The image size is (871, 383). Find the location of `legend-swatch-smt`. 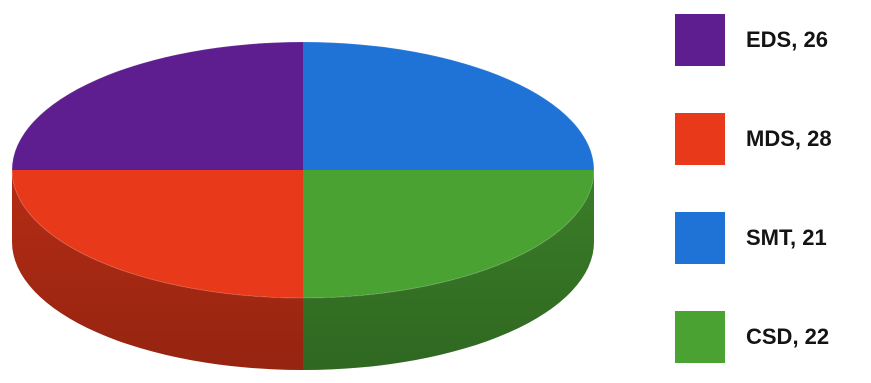

legend-swatch-smt is located at coordinates (700, 238).